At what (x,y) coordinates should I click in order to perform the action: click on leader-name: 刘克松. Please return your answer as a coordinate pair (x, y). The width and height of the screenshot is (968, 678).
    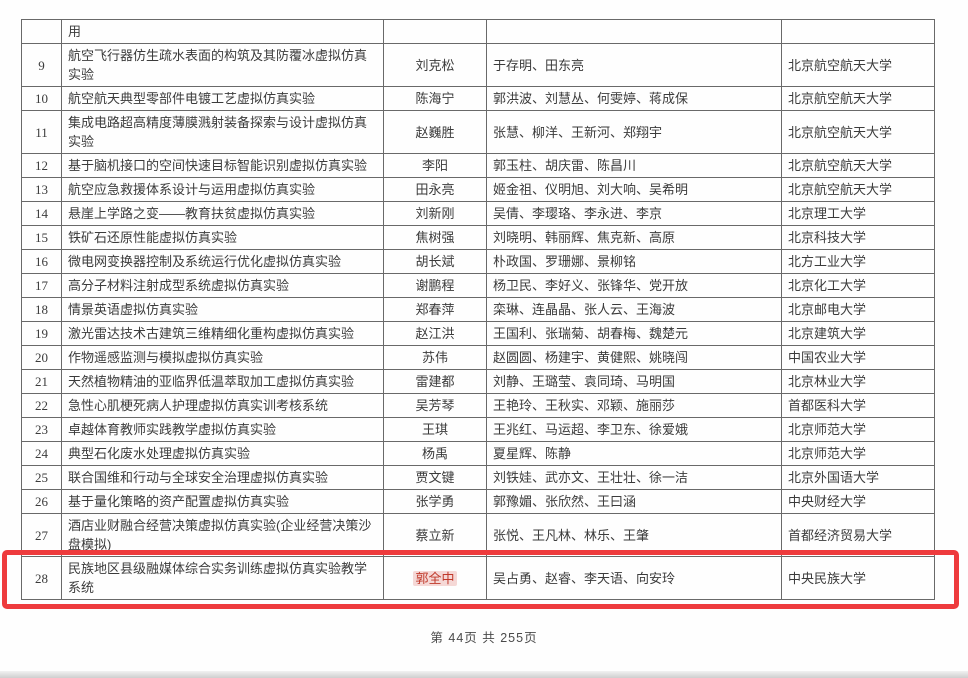
    Looking at the image, I should click on (435, 65).